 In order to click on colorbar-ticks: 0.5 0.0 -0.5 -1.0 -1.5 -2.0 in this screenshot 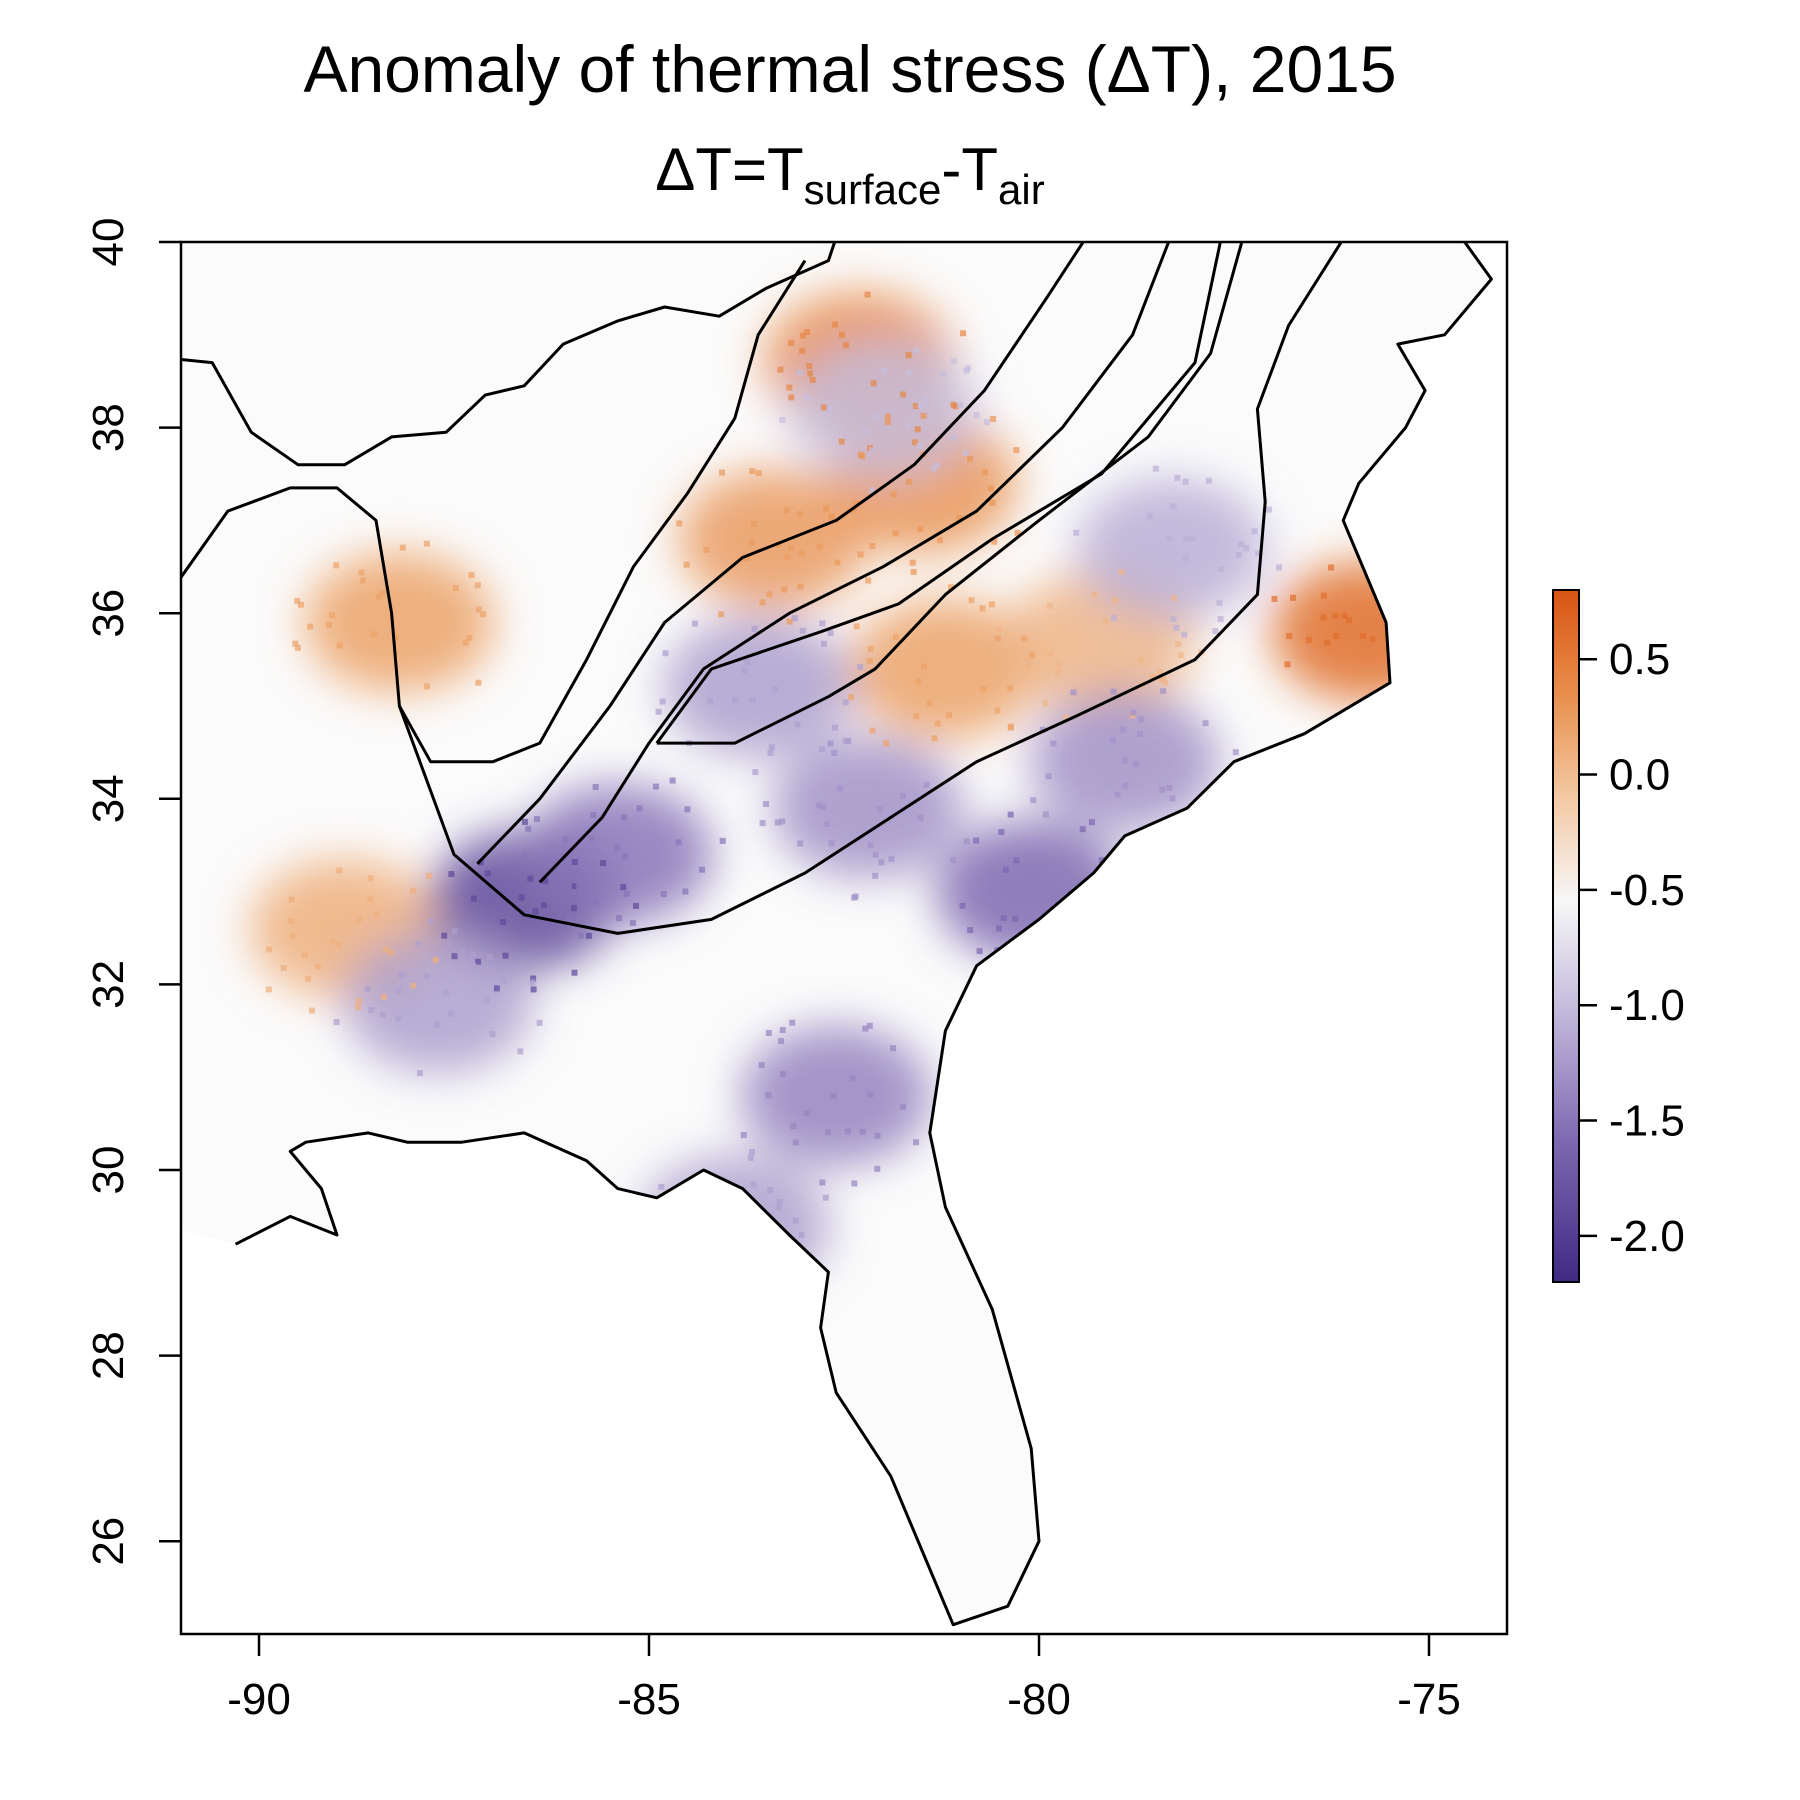, I will do `click(1632, 948)`.